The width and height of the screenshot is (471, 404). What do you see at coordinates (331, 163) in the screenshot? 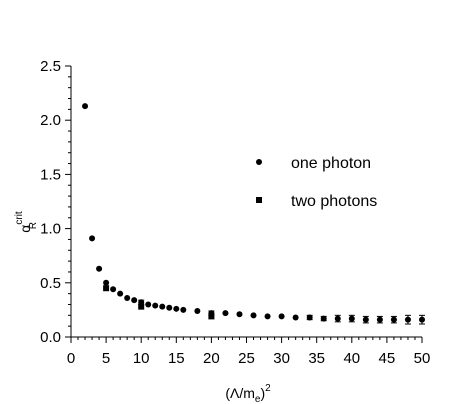
I see `legend-label-one-photon: one photon` at bounding box center [331, 163].